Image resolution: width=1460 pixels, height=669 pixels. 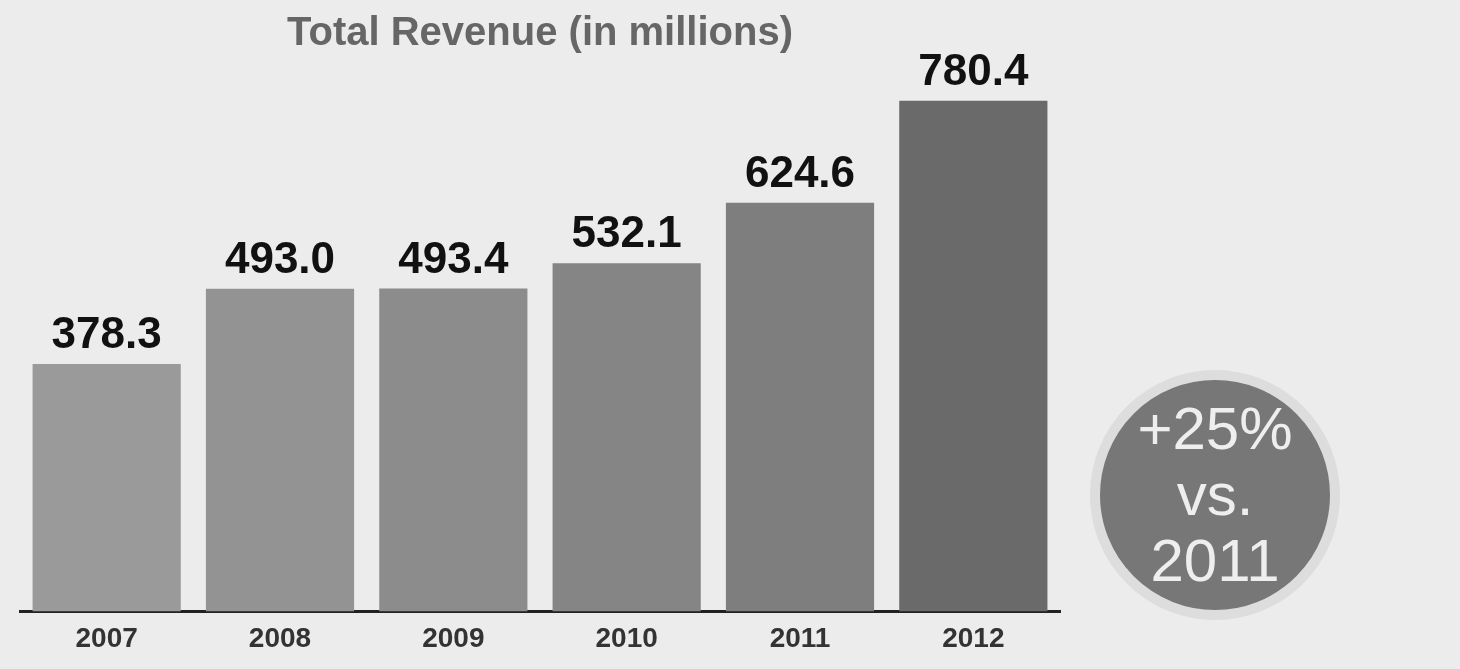 What do you see at coordinates (106, 637) in the screenshot?
I see `x-tick-label: 2007` at bounding box center [106, 637].